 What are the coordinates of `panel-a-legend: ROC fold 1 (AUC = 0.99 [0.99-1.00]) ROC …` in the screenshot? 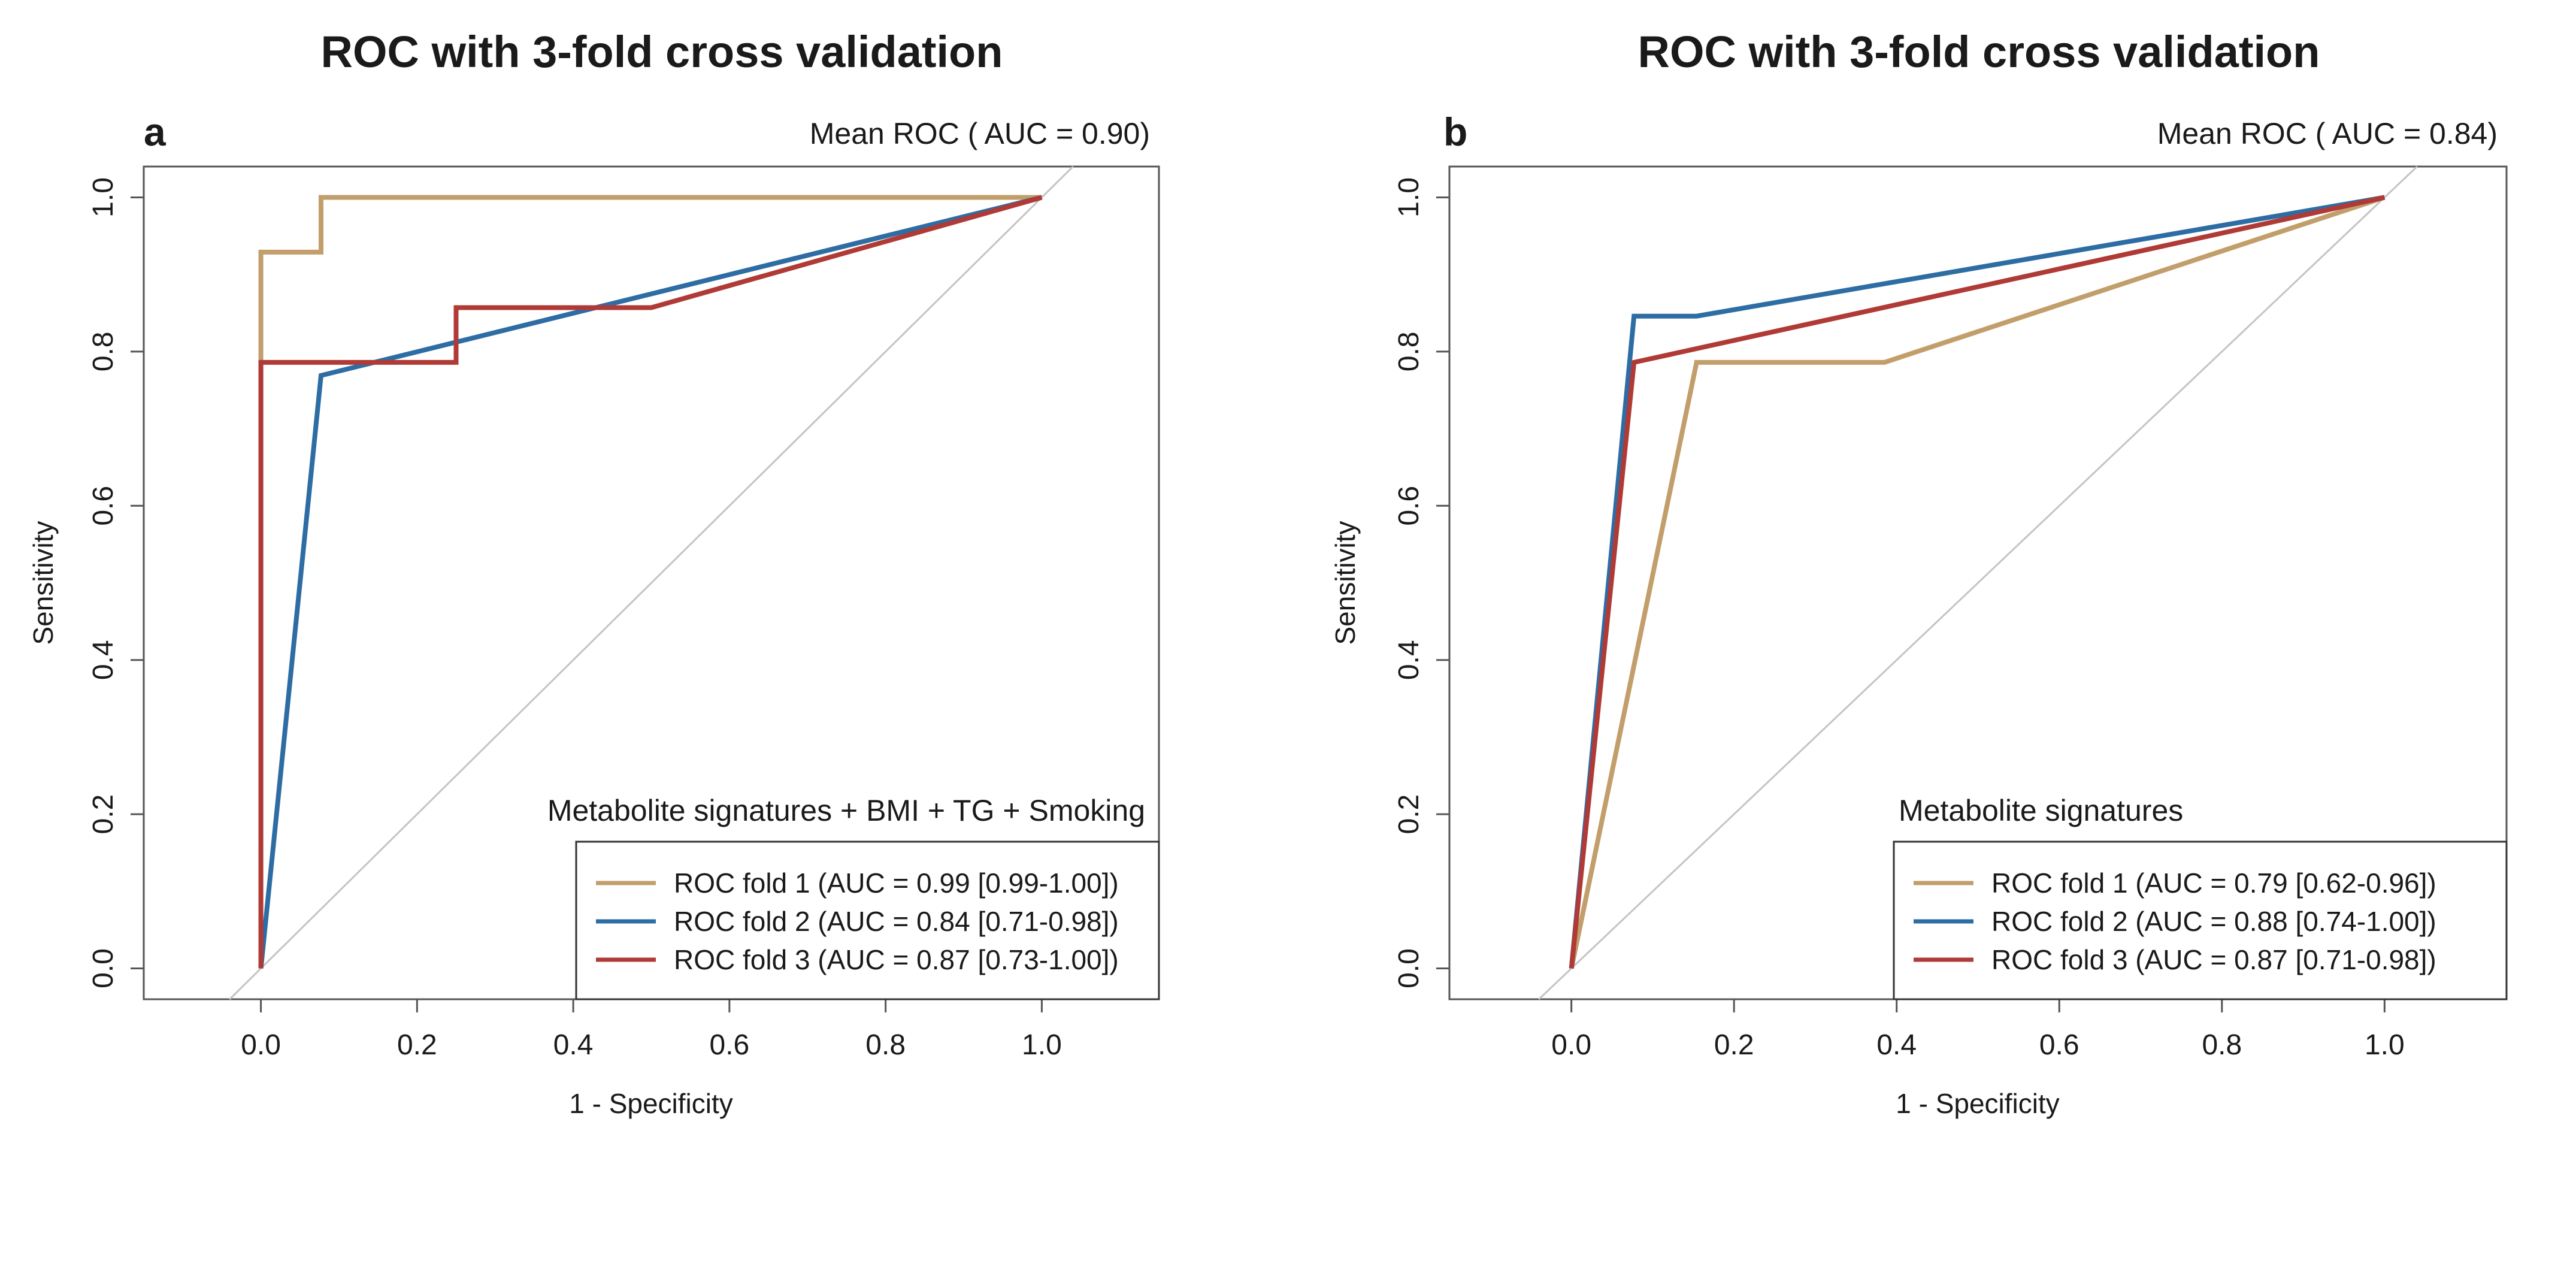 It's located at (867, 920).